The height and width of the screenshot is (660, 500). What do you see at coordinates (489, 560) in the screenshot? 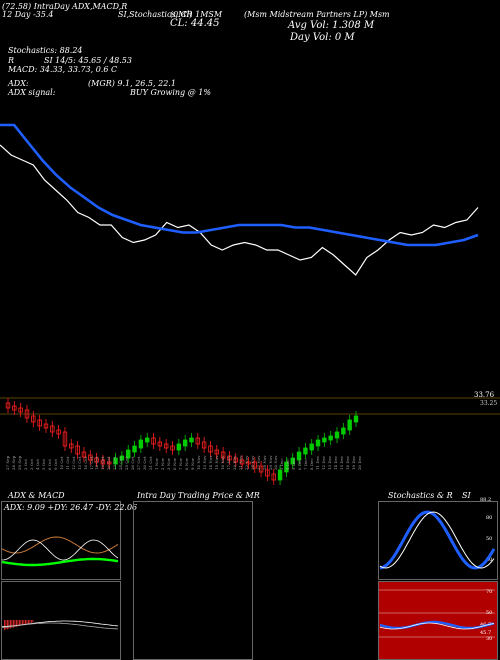
I see `stoch-tick-20: 20` at bounding box center [489, 560].